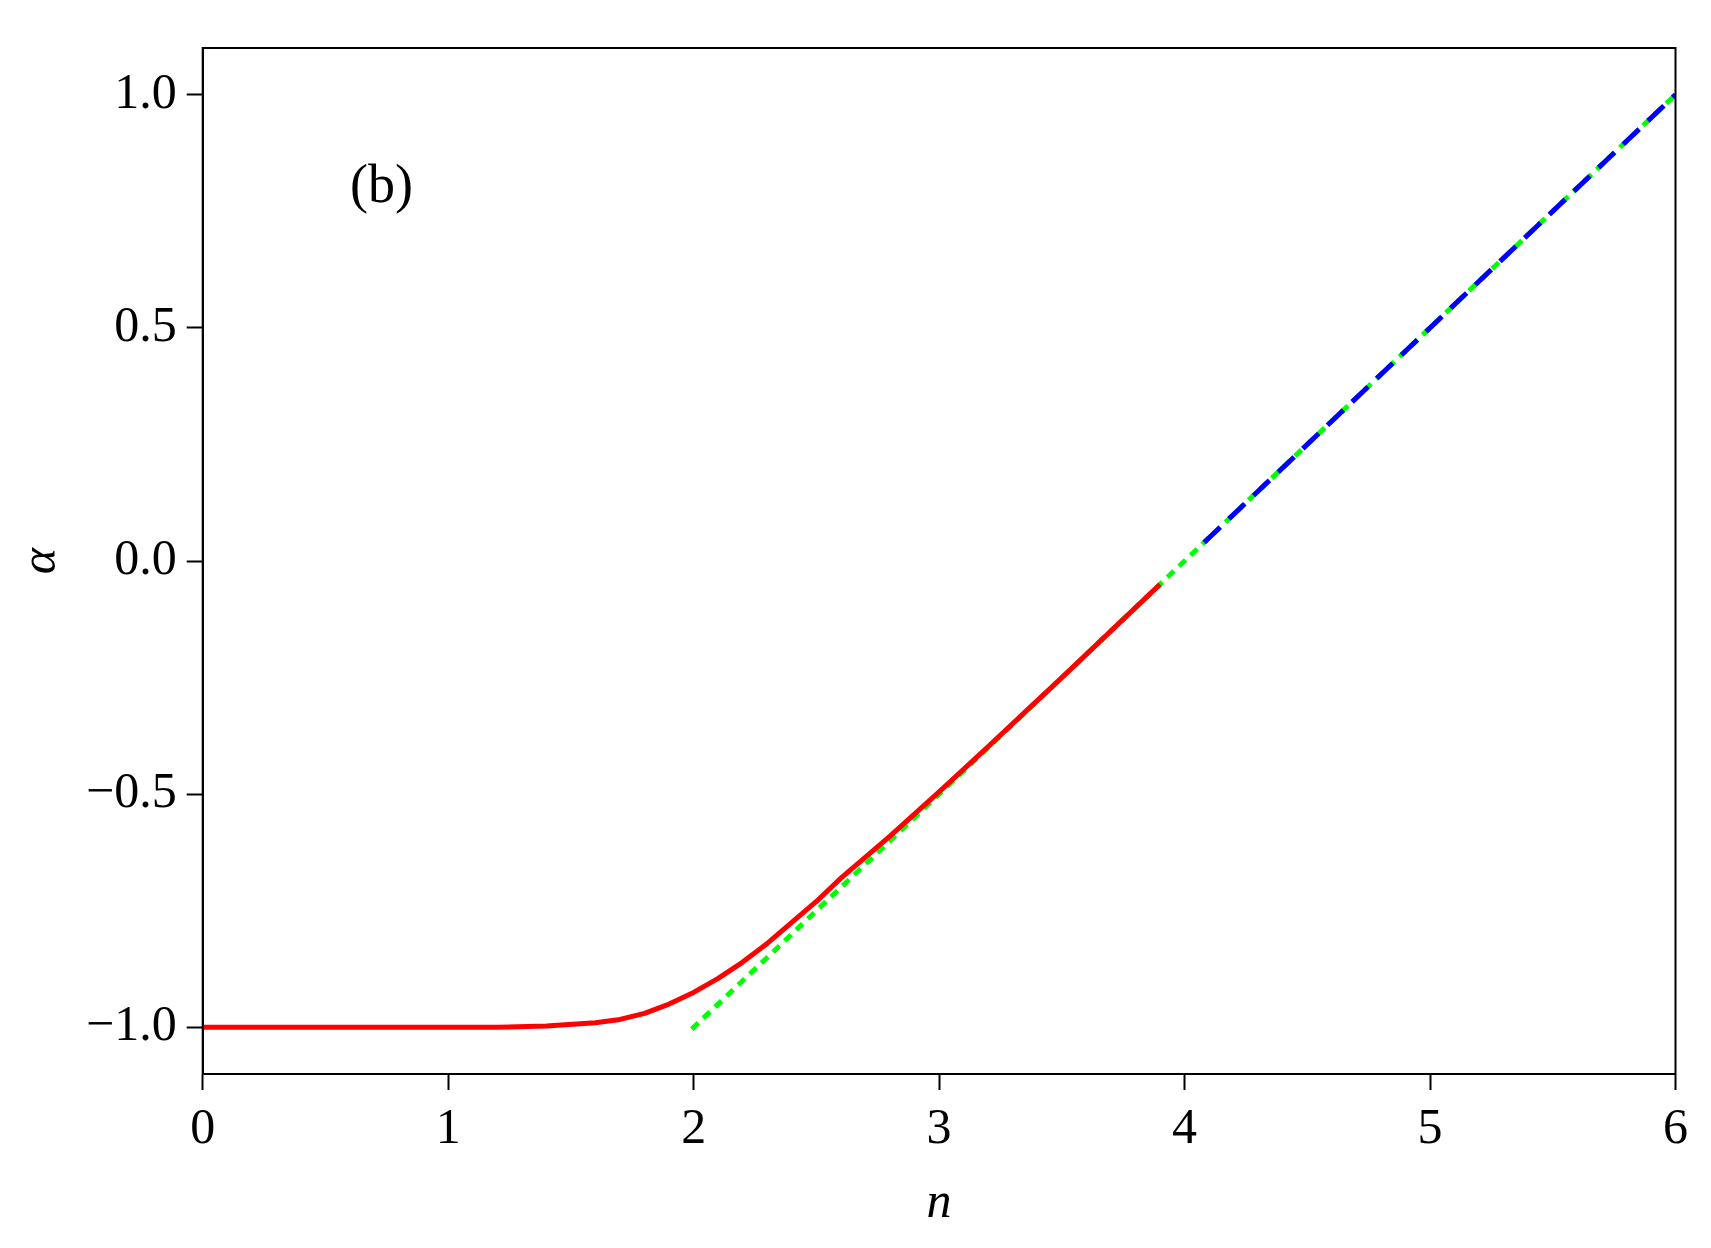  Describe the element at coordinates (131, 1023) in the screenshot. I see `y-tick-label: −1.0` at that location.